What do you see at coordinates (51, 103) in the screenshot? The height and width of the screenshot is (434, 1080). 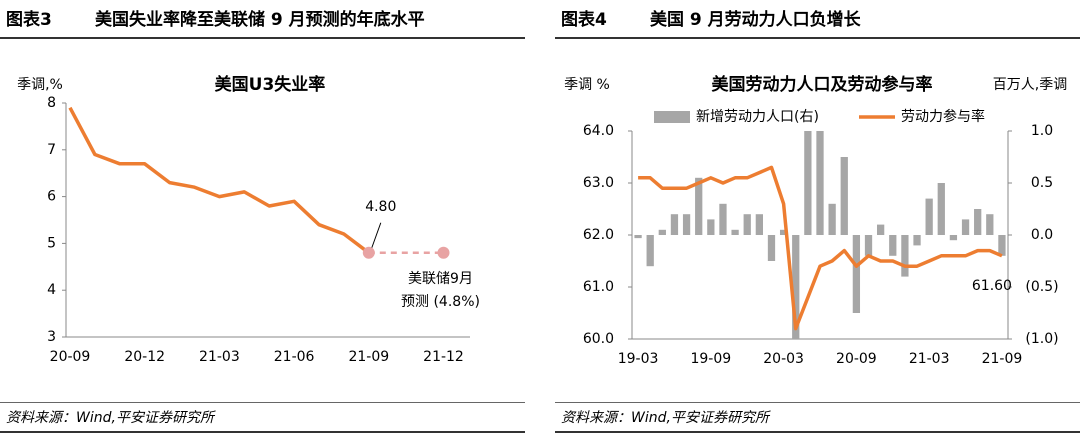 I see `y-tick-label: 8` at bounding box center [51, 103].